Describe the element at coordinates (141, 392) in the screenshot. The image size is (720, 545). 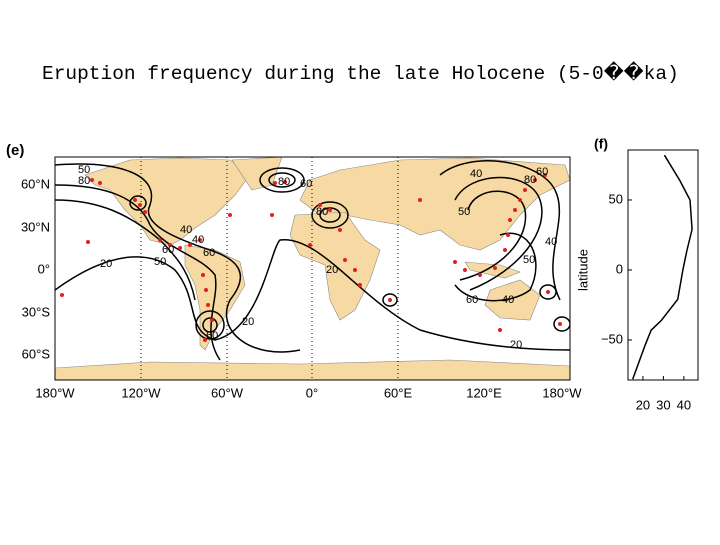
I see `lon-label: 120°W` at that location.